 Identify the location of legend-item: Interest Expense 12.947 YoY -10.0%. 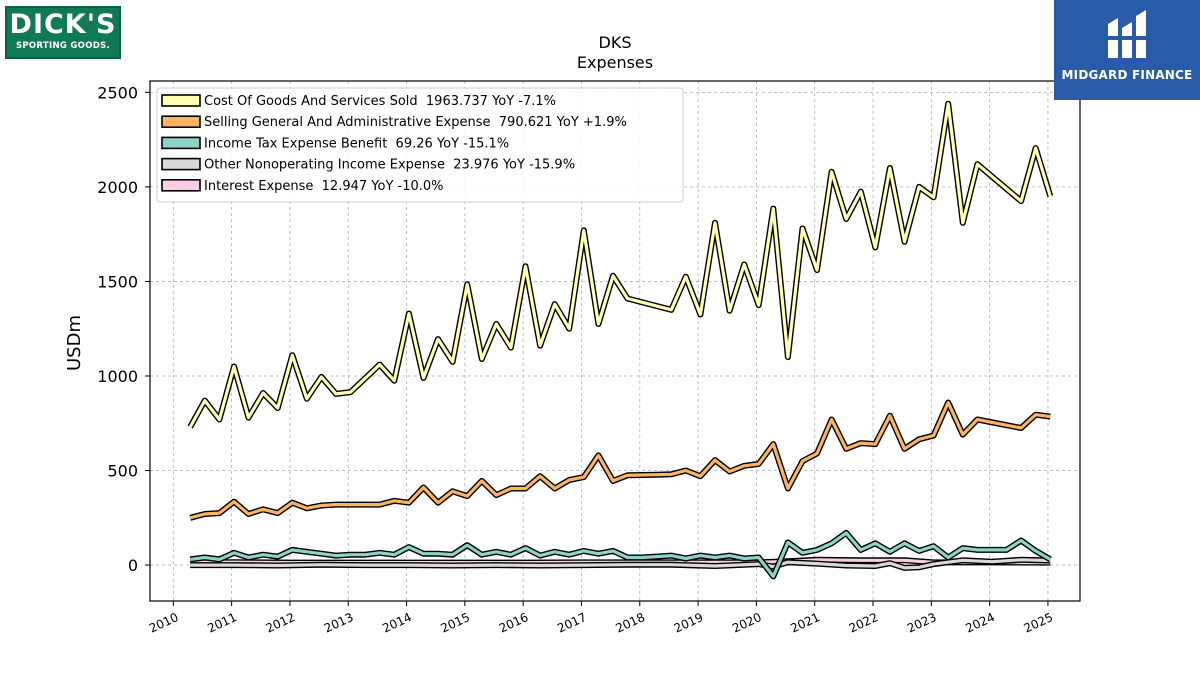
(302, 186).